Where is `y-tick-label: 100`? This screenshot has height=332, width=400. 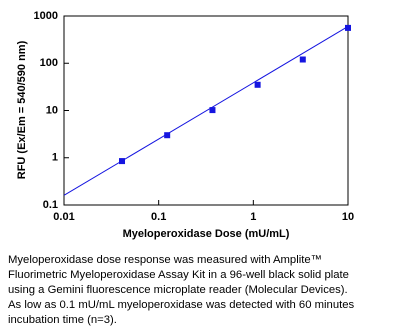 y-tick-label: 100 is located at coordinates (49, 63).